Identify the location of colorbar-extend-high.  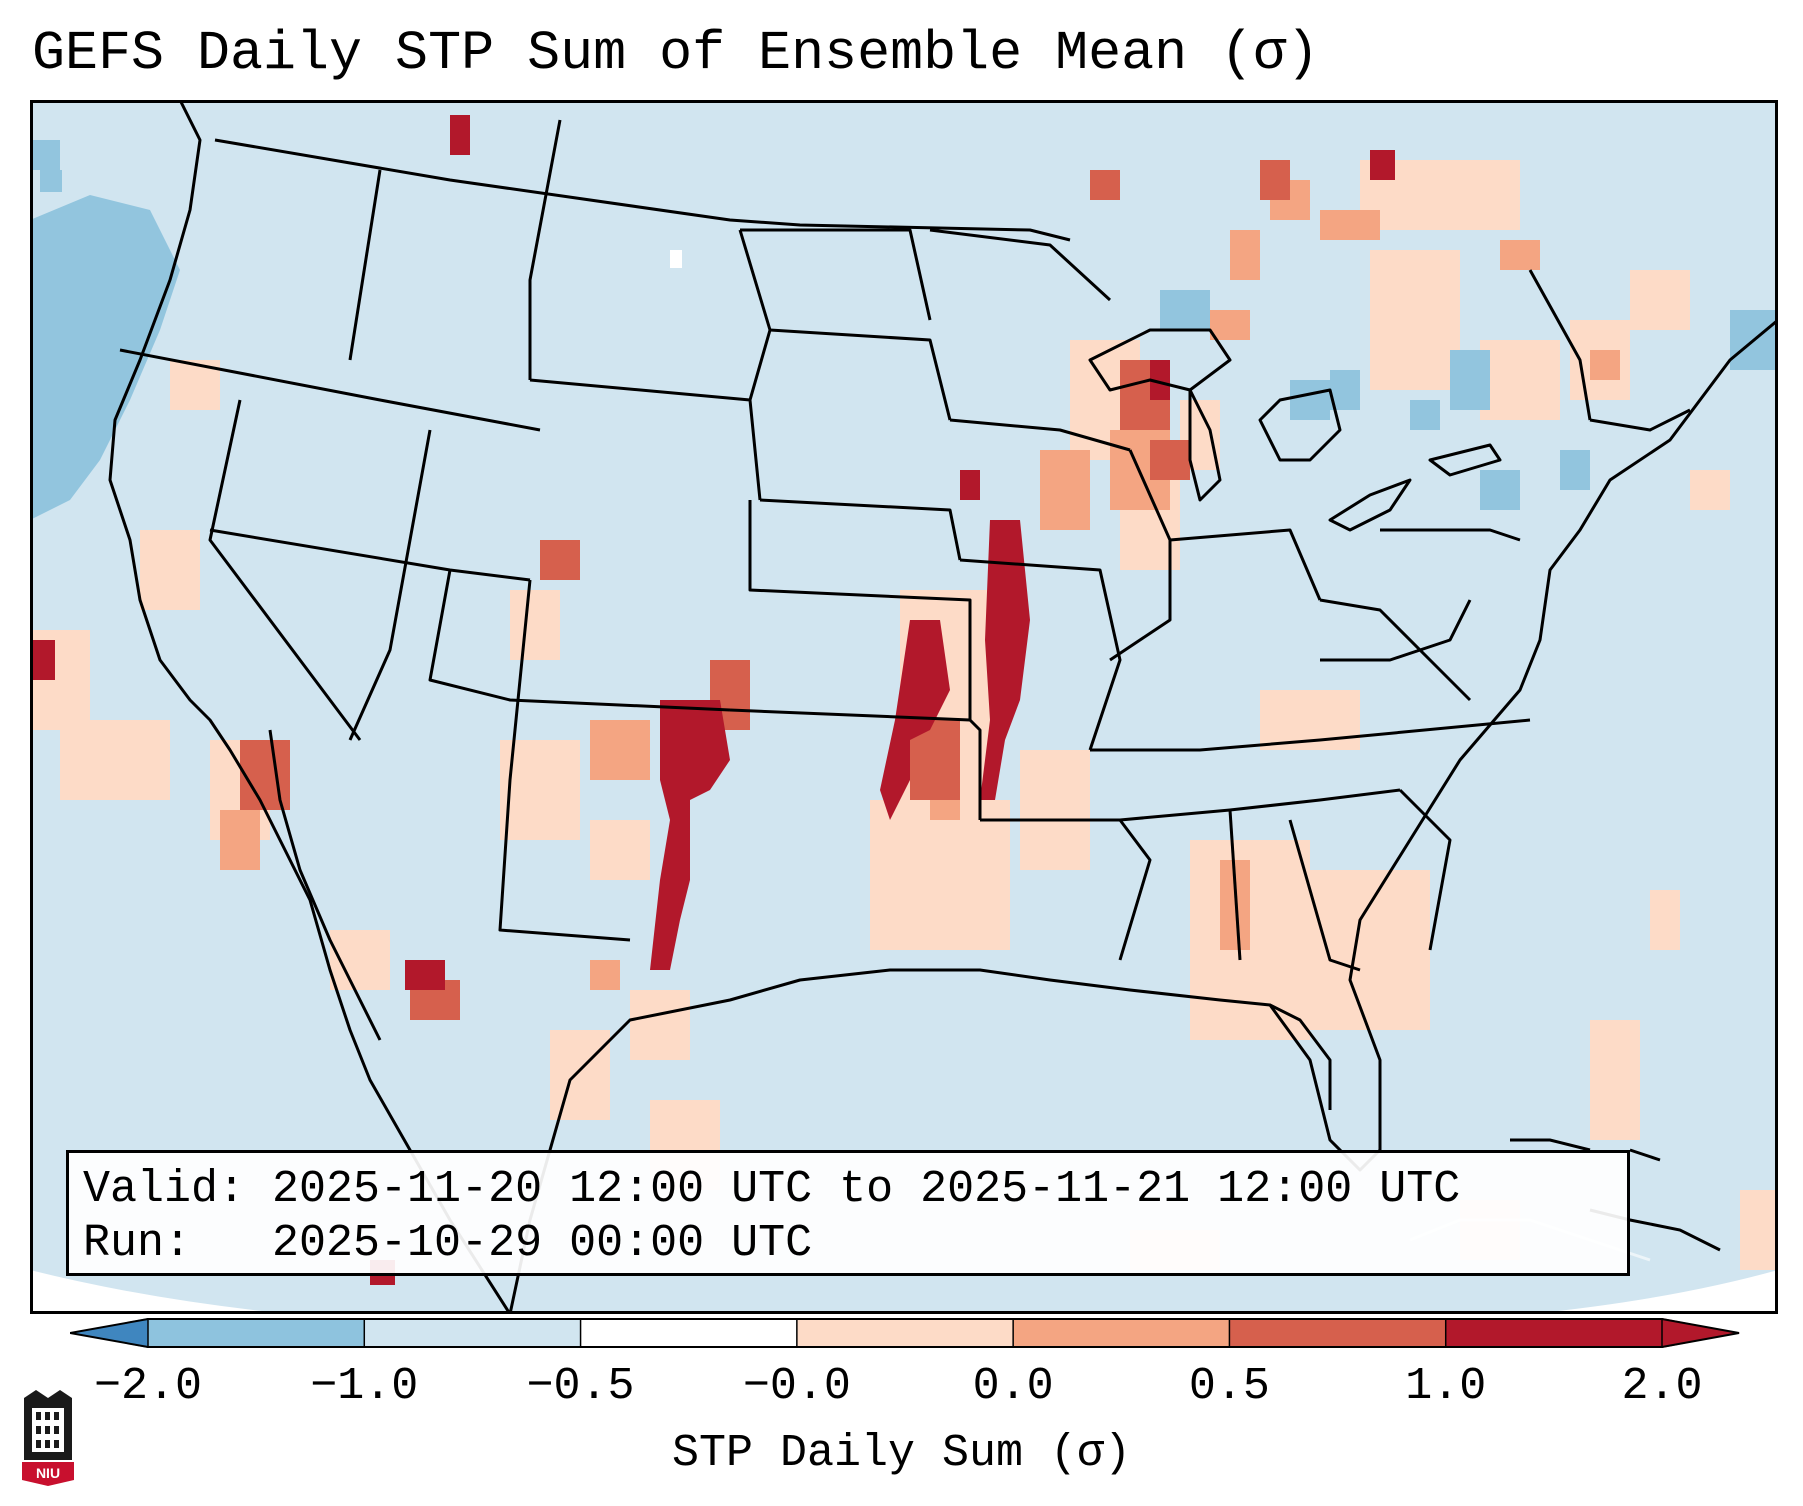
(1701, 1333).